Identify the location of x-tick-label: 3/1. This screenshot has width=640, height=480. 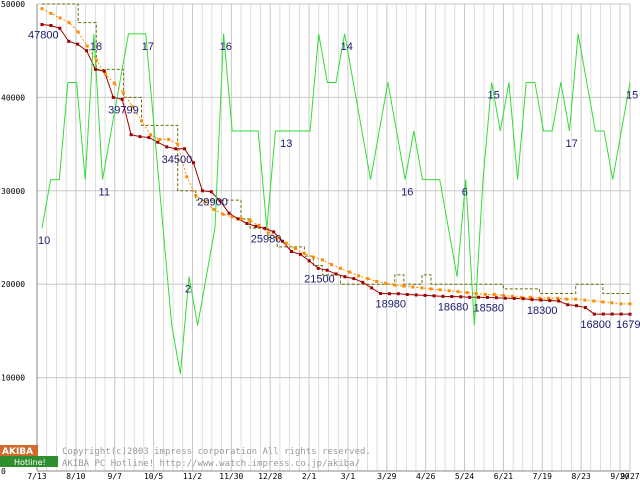
(348, 476).